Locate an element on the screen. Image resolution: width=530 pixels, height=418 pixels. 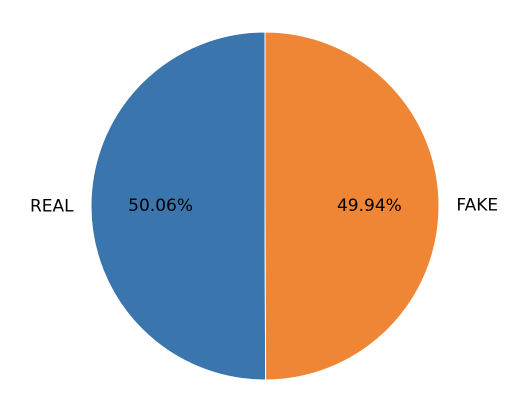
pie-labels: REAL 50.06% FAKE 49.94% is located at coordinates (264, 206).